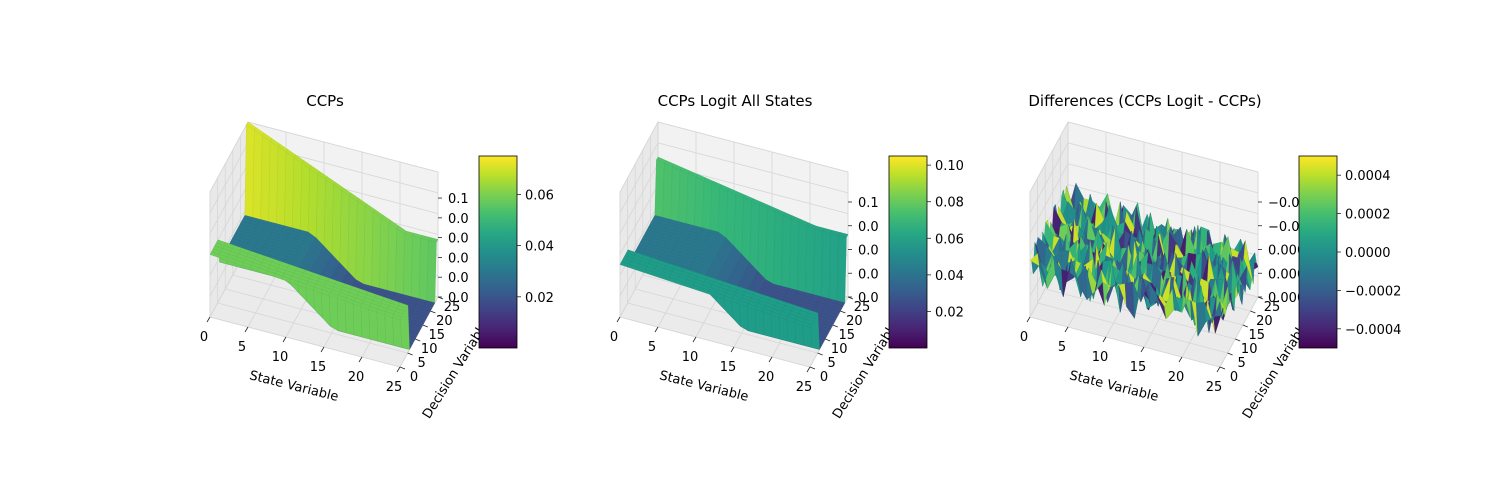  I want to click on colorbar-tick-label: 0.0002, so click(1368, 215).